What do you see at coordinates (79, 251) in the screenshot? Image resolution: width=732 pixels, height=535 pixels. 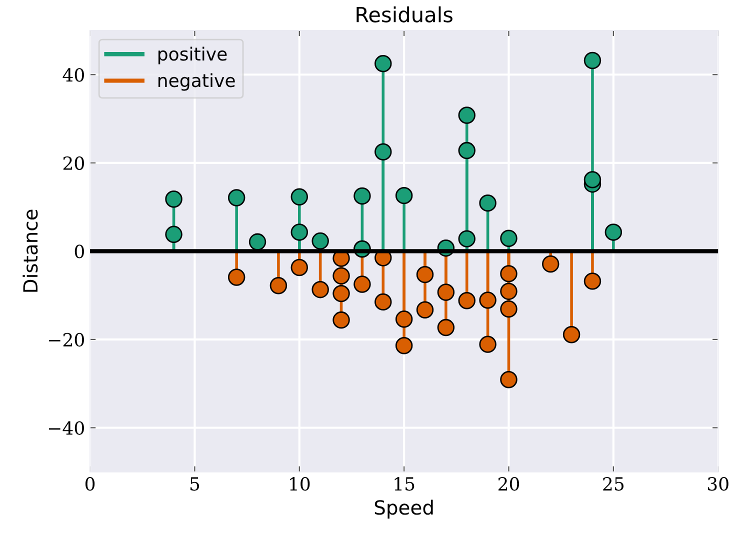 I see `y-tick-label: 0` at bounding box center [79, 251].